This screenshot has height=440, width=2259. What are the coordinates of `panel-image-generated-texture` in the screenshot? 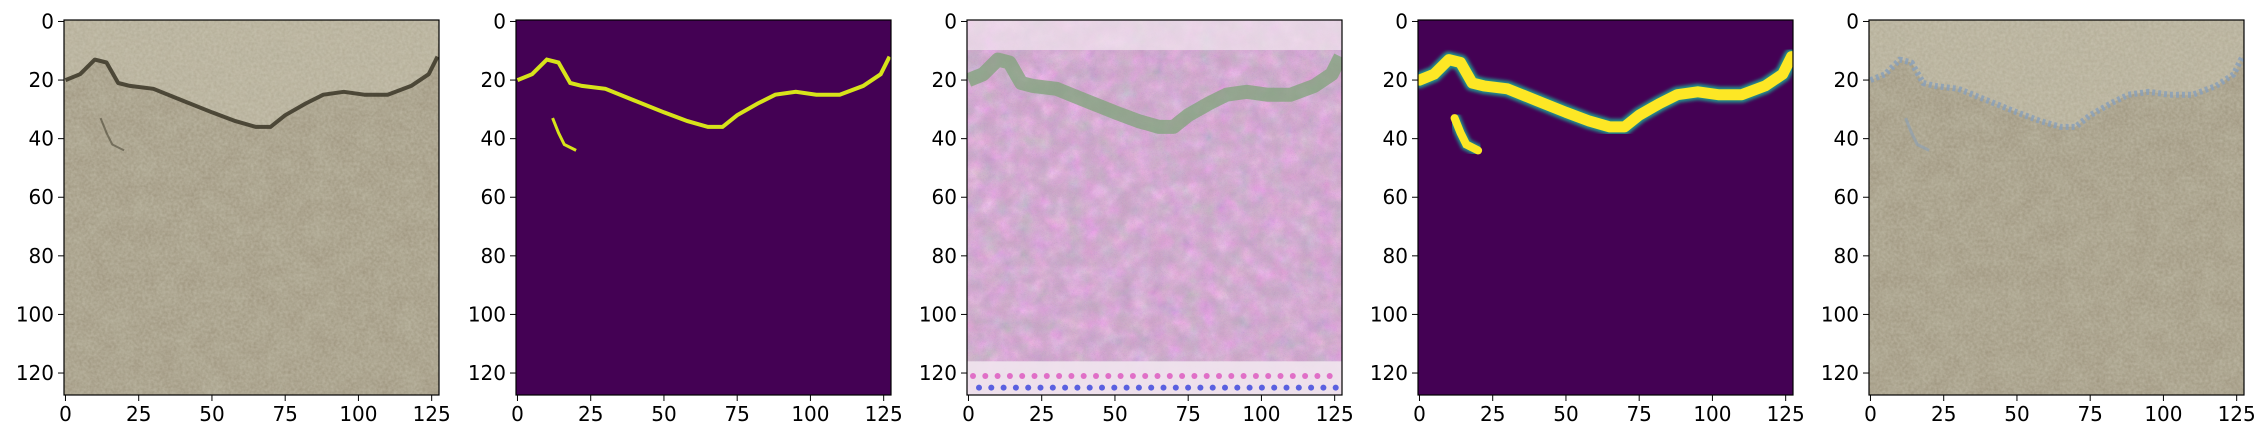 It's located at (1154, 207).